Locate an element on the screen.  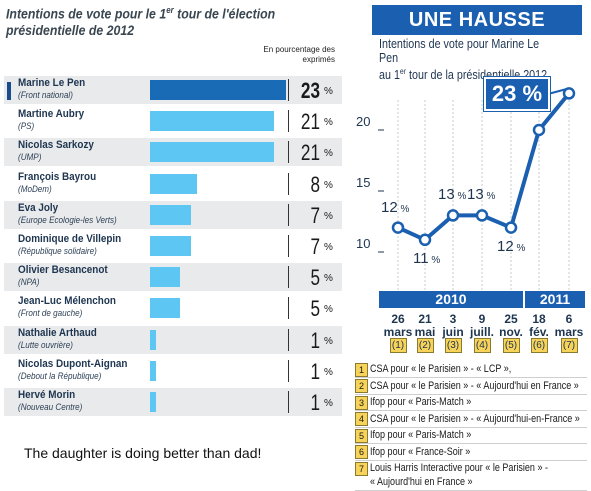
candidate-name: François Bayrou is located at coordinates (57, 176).